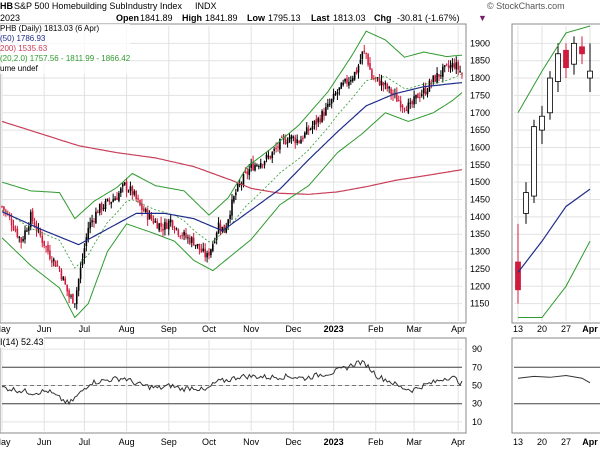  Describe the element at coordinates (251, 442) in the screenshot. I see `rsi-date-axis-tick-label: Nov` at that location.